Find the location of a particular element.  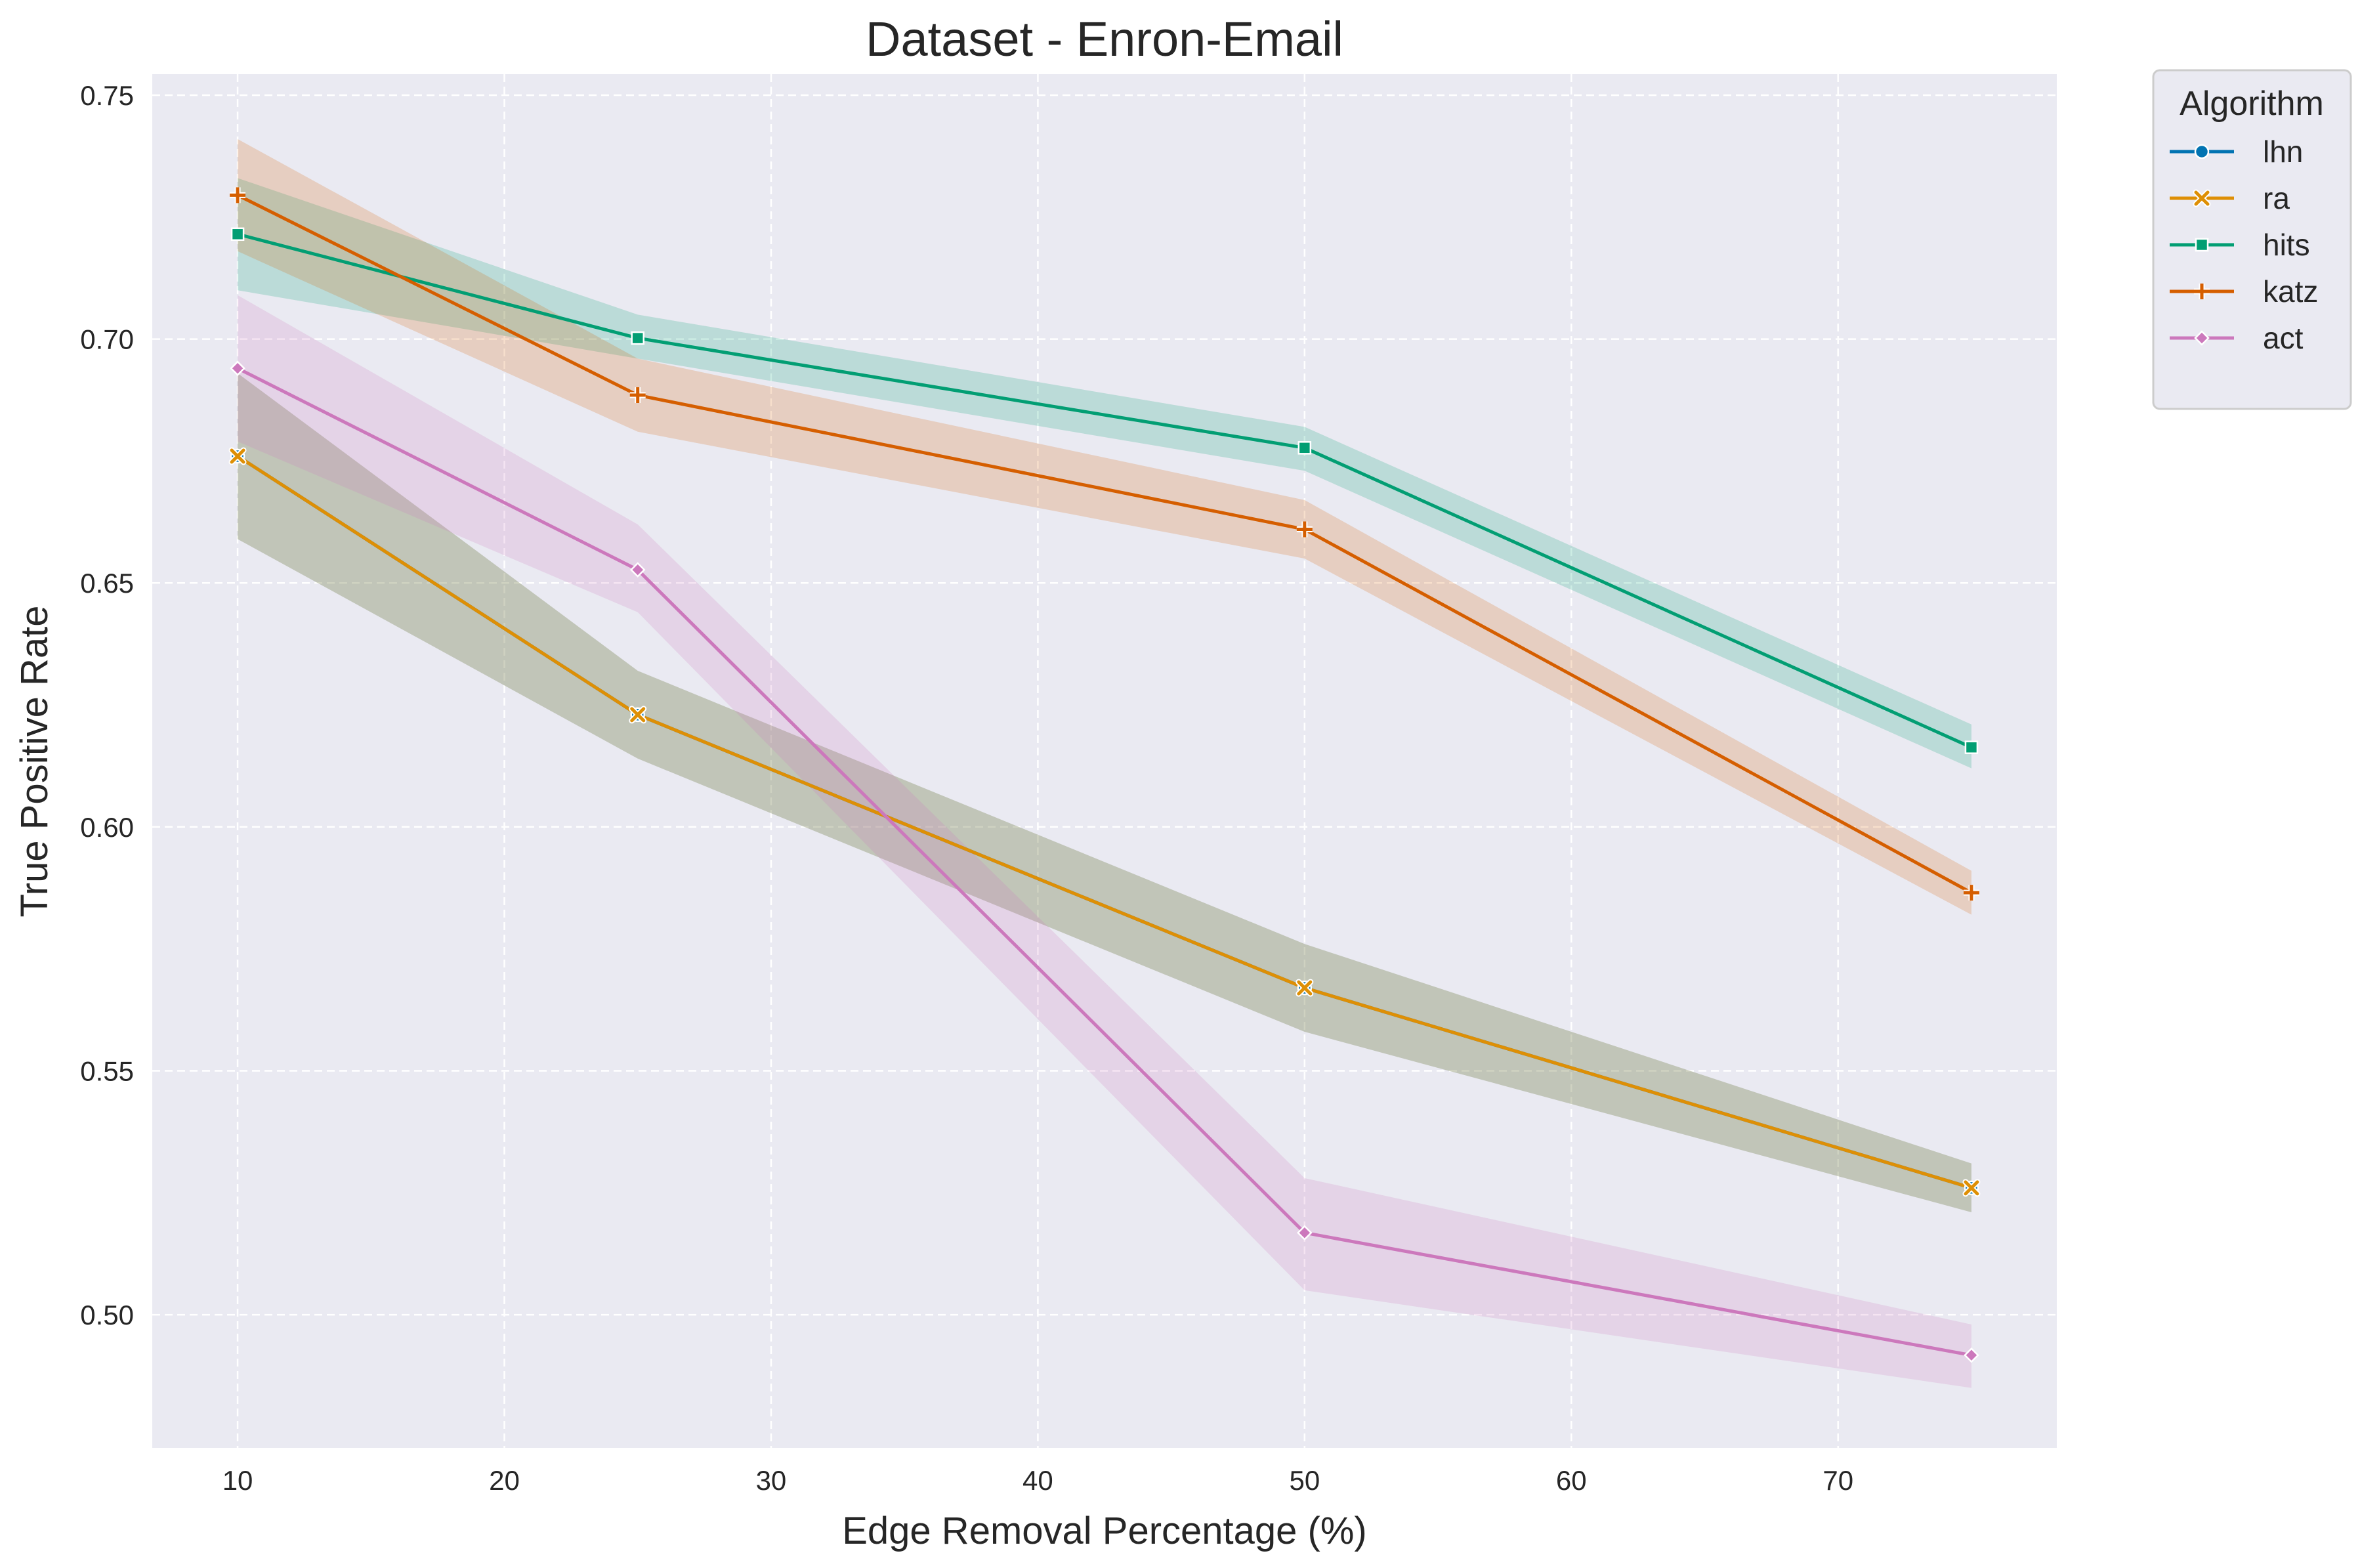

legend-item-katz: katz is located at coordinates (2244, 291).